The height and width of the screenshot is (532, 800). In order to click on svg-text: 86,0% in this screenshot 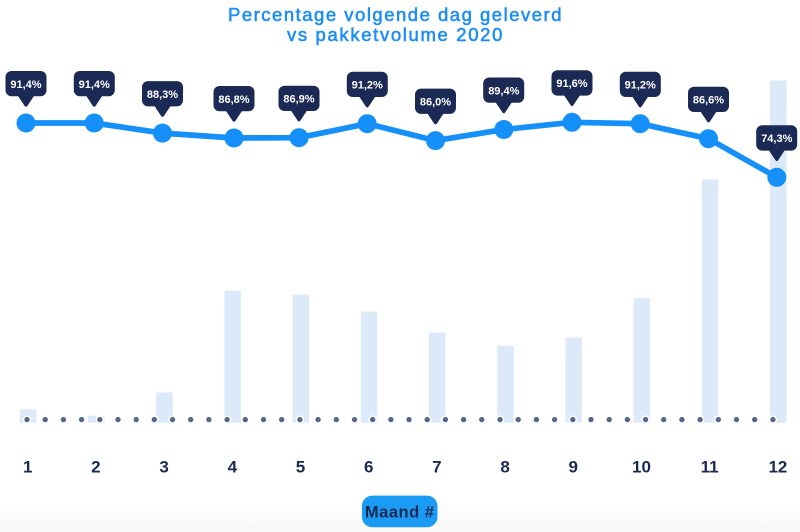, I will do `click(435, 102)`.